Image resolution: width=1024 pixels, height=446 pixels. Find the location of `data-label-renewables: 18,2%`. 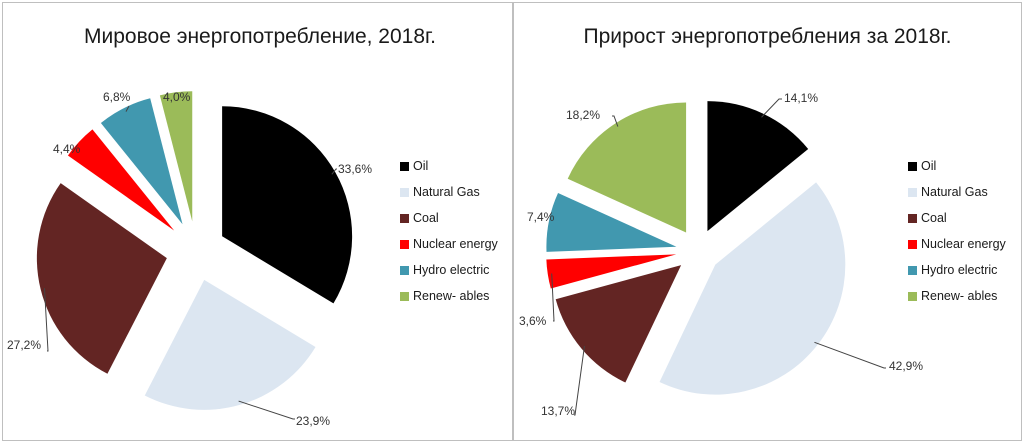

data-label-renewables: 18,2% is located at coordinates (583, 115).